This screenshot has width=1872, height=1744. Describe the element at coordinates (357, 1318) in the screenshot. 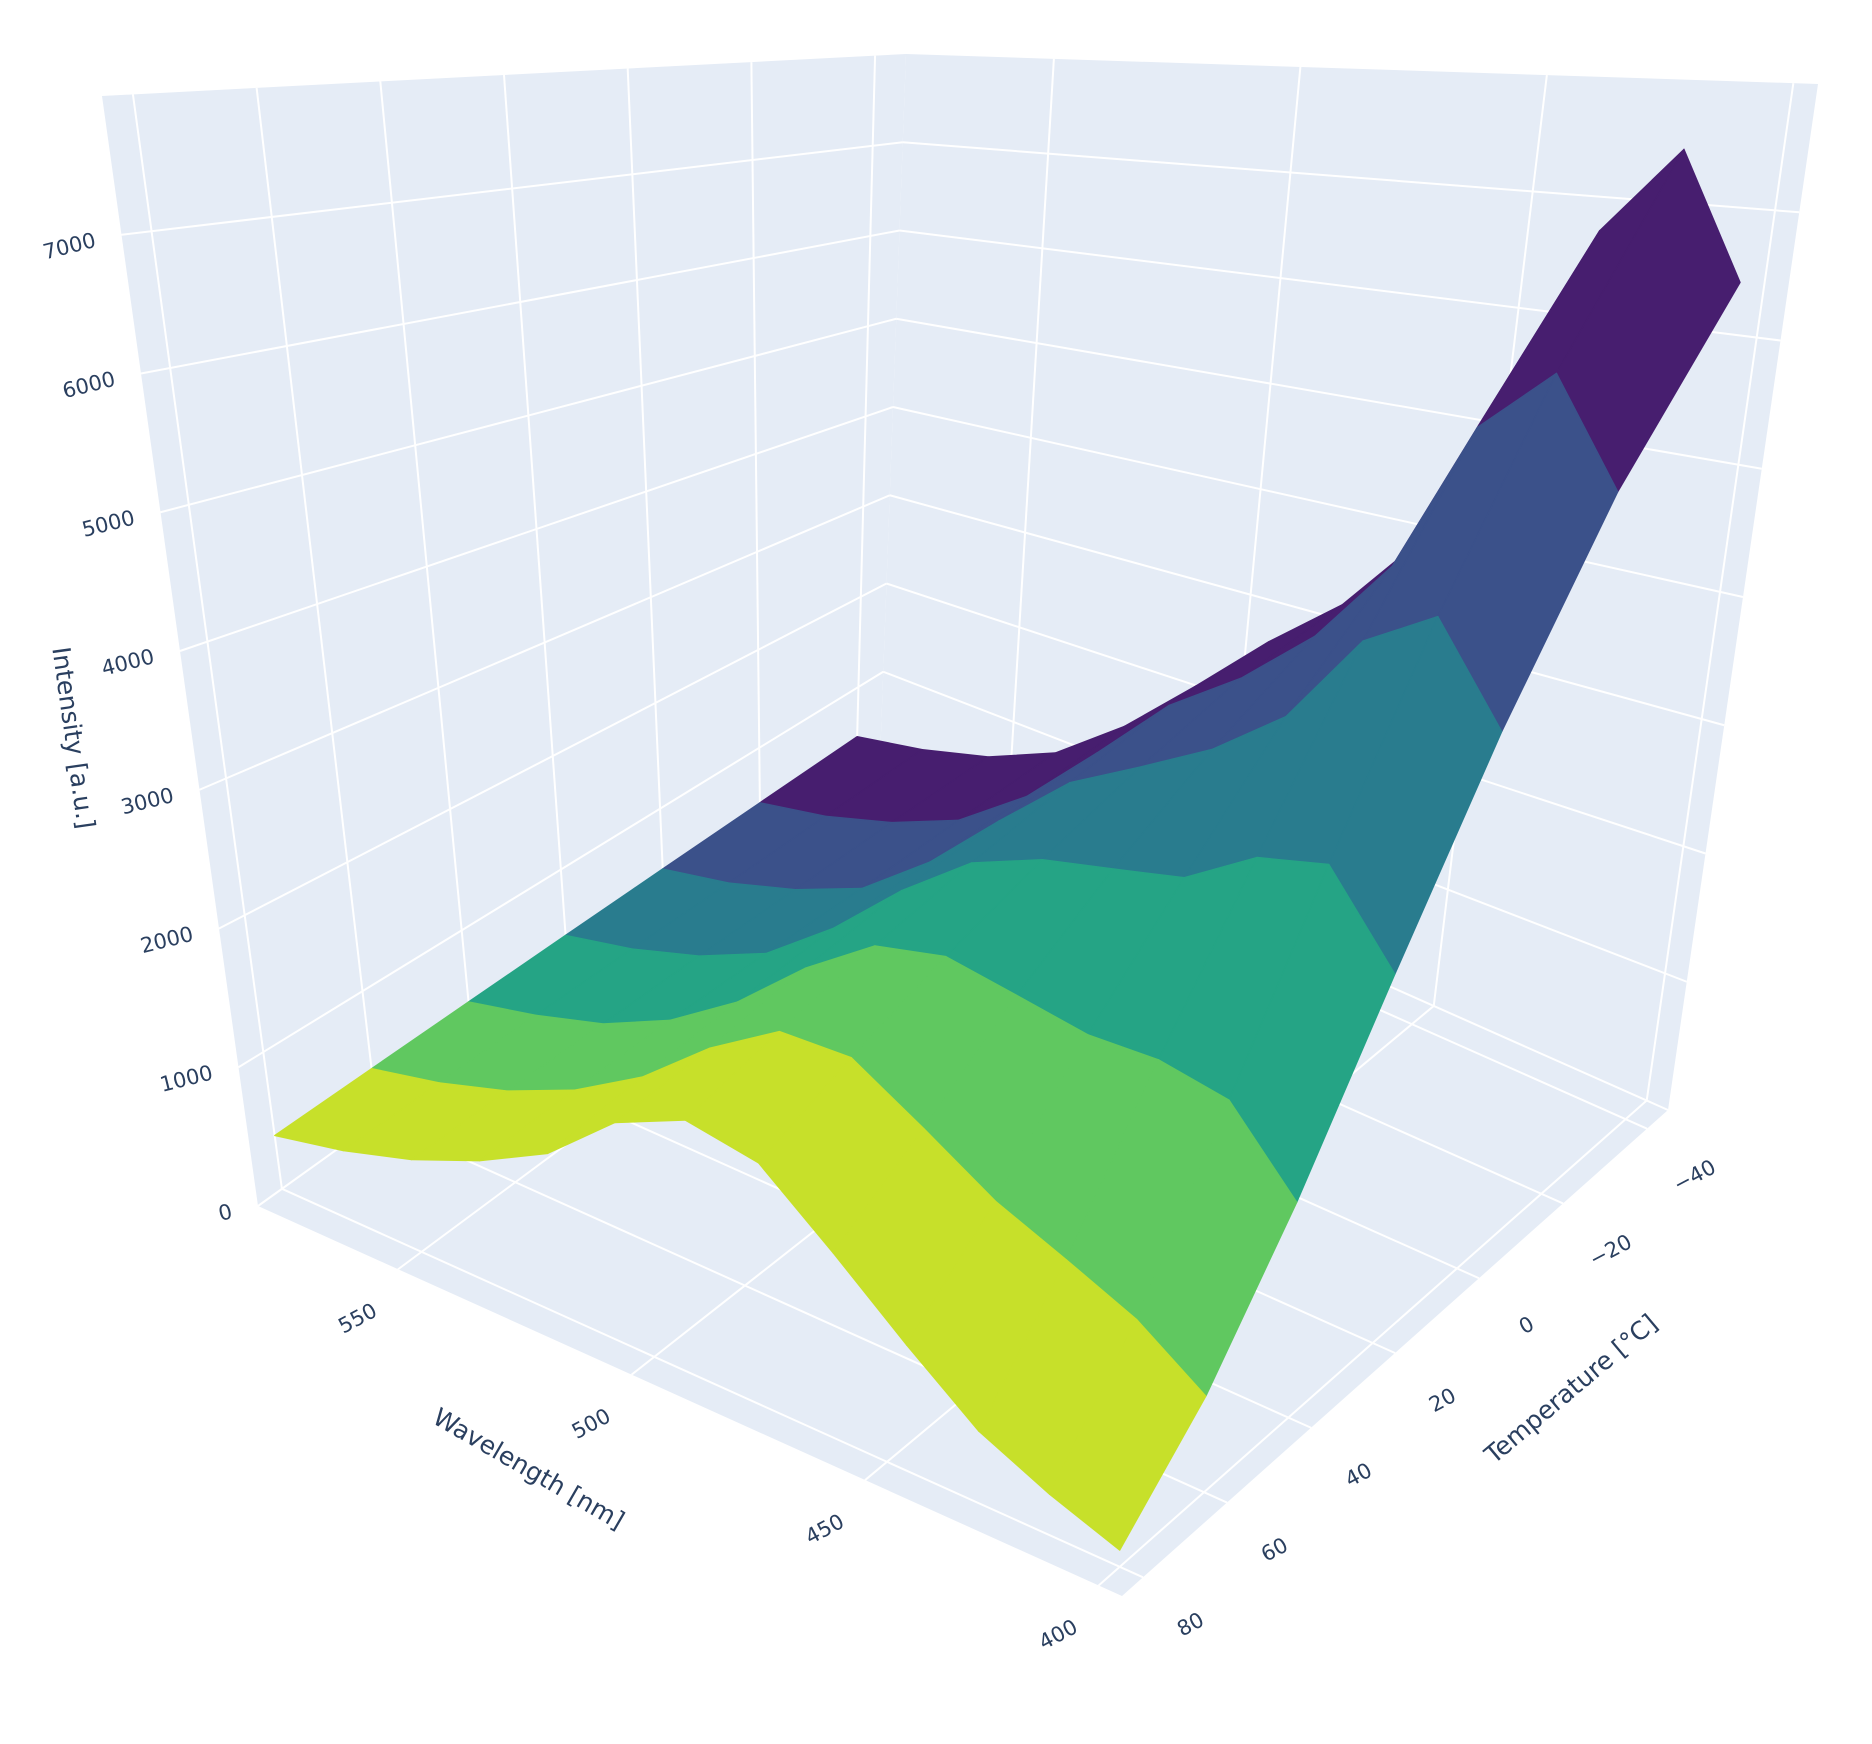

I see `x-tick-label: 550` at that location.